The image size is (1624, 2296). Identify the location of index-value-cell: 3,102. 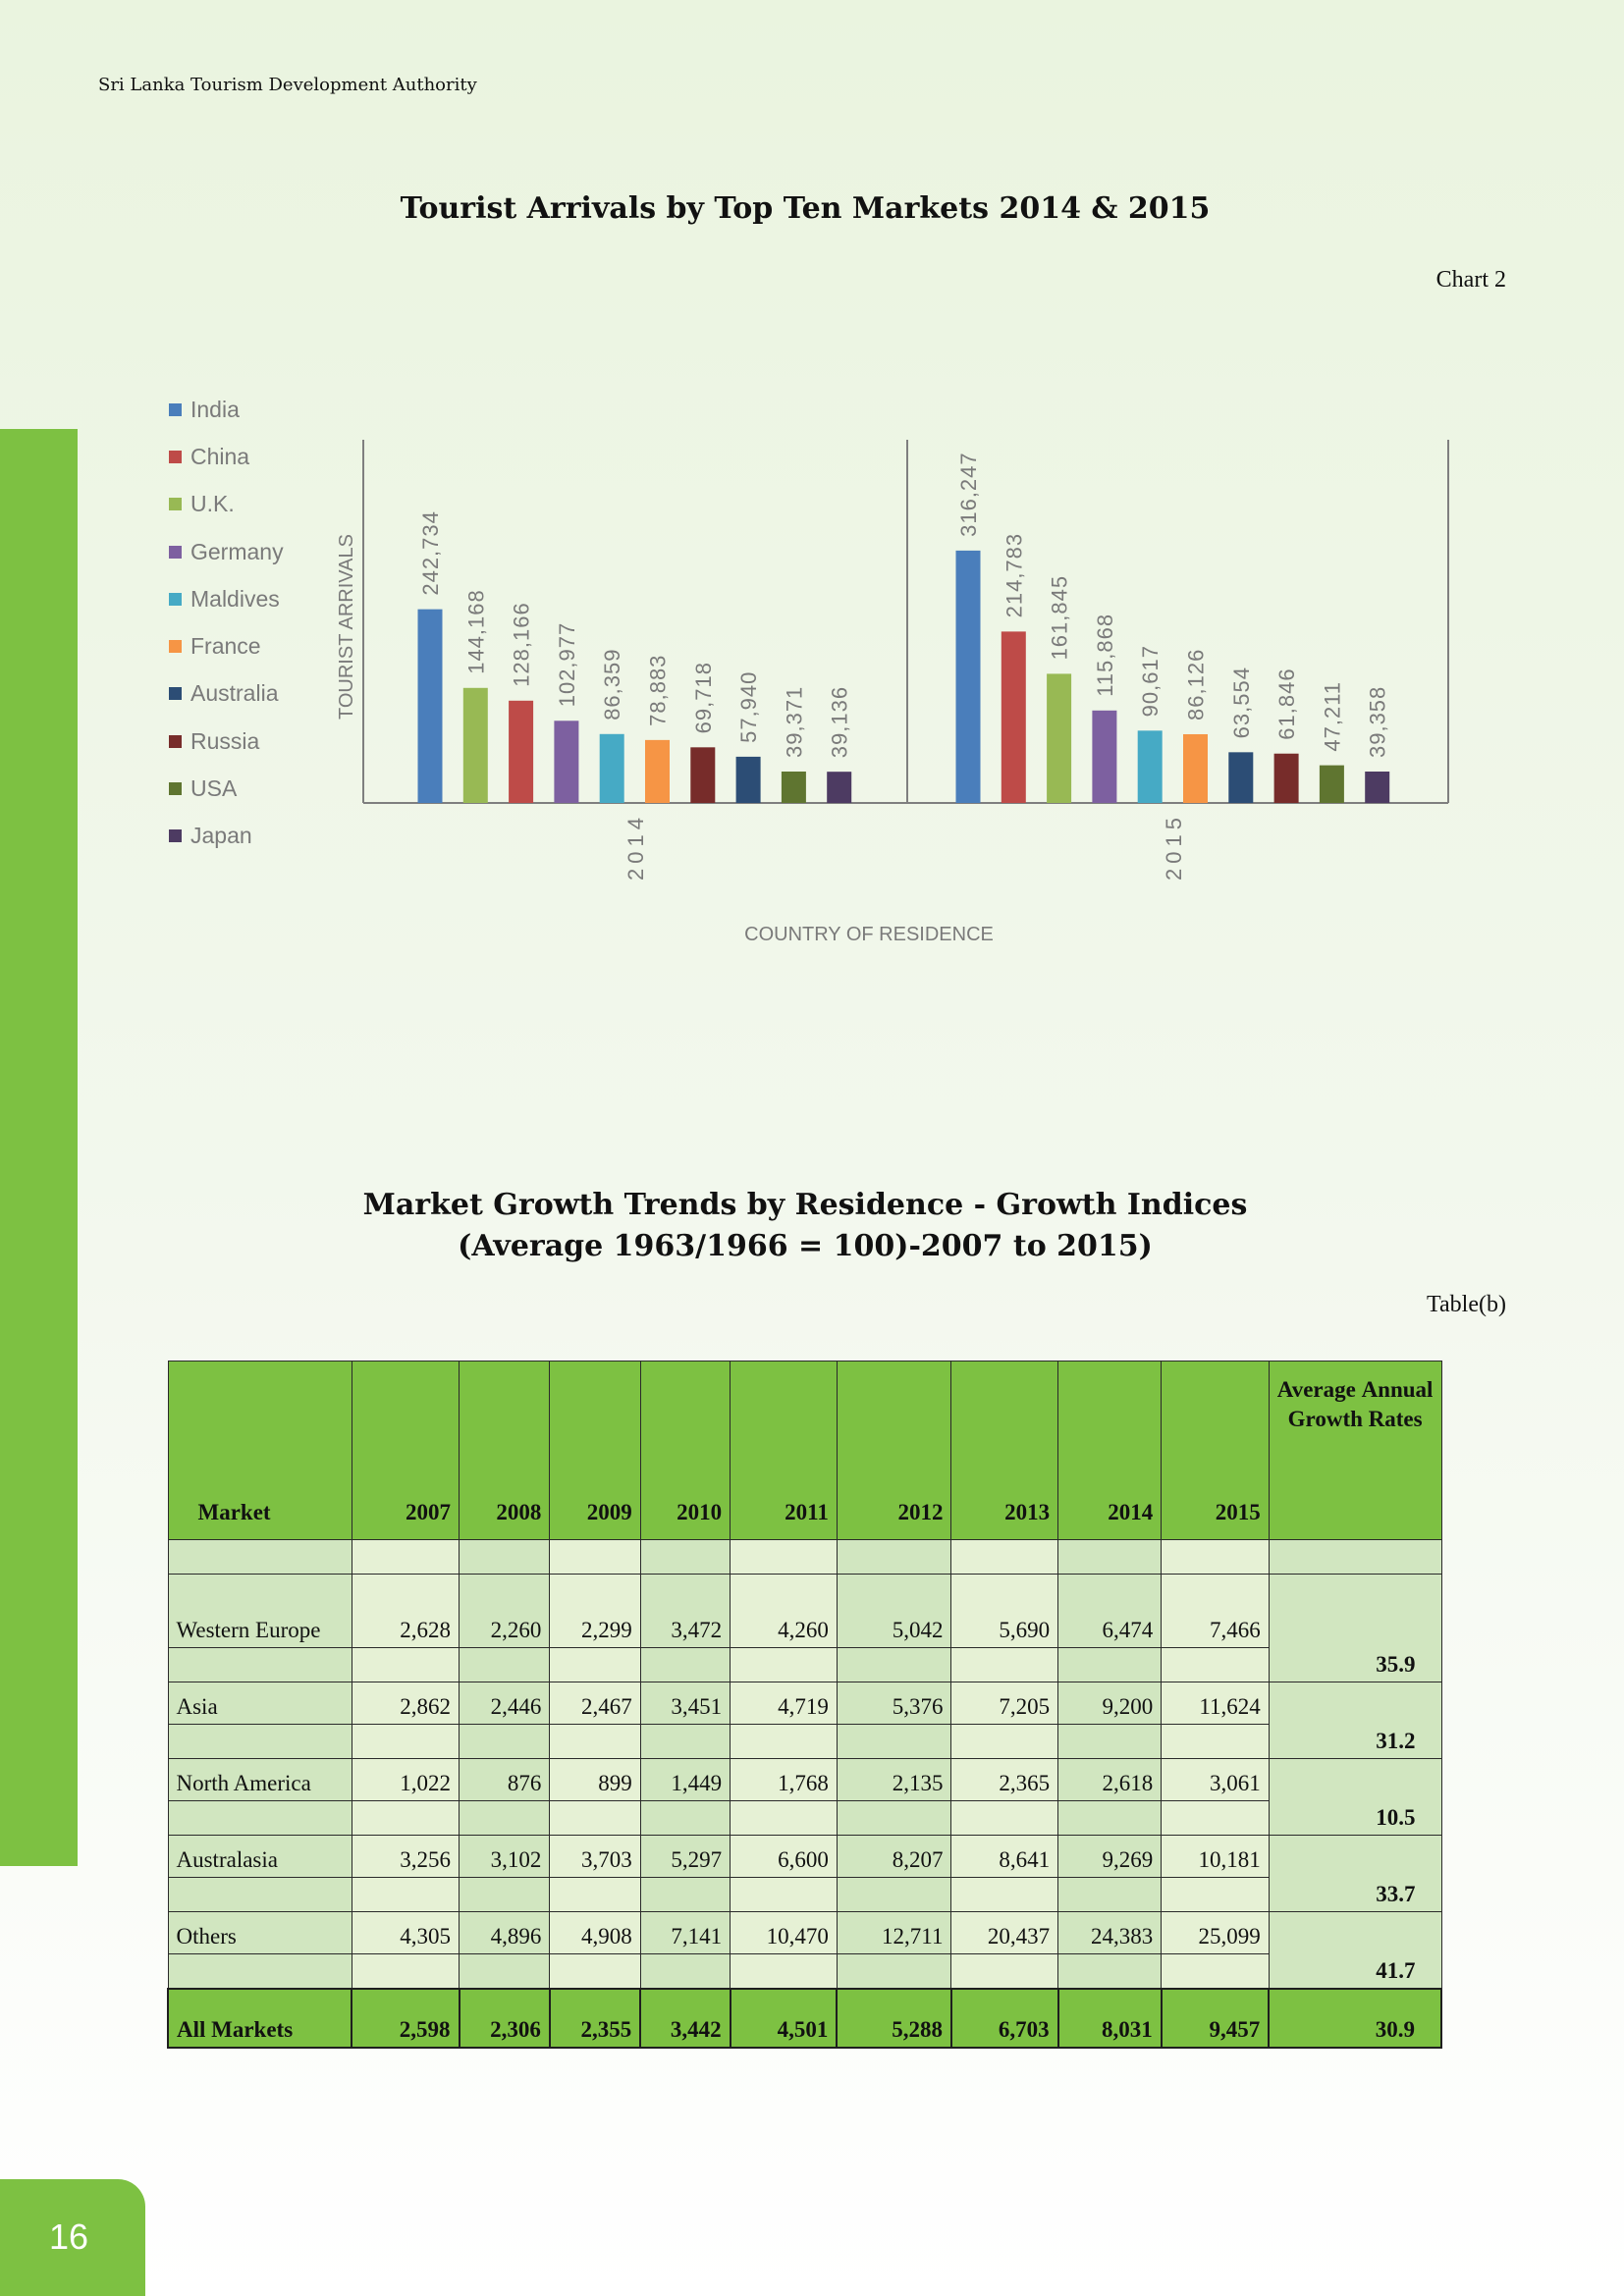
(505, 1857).